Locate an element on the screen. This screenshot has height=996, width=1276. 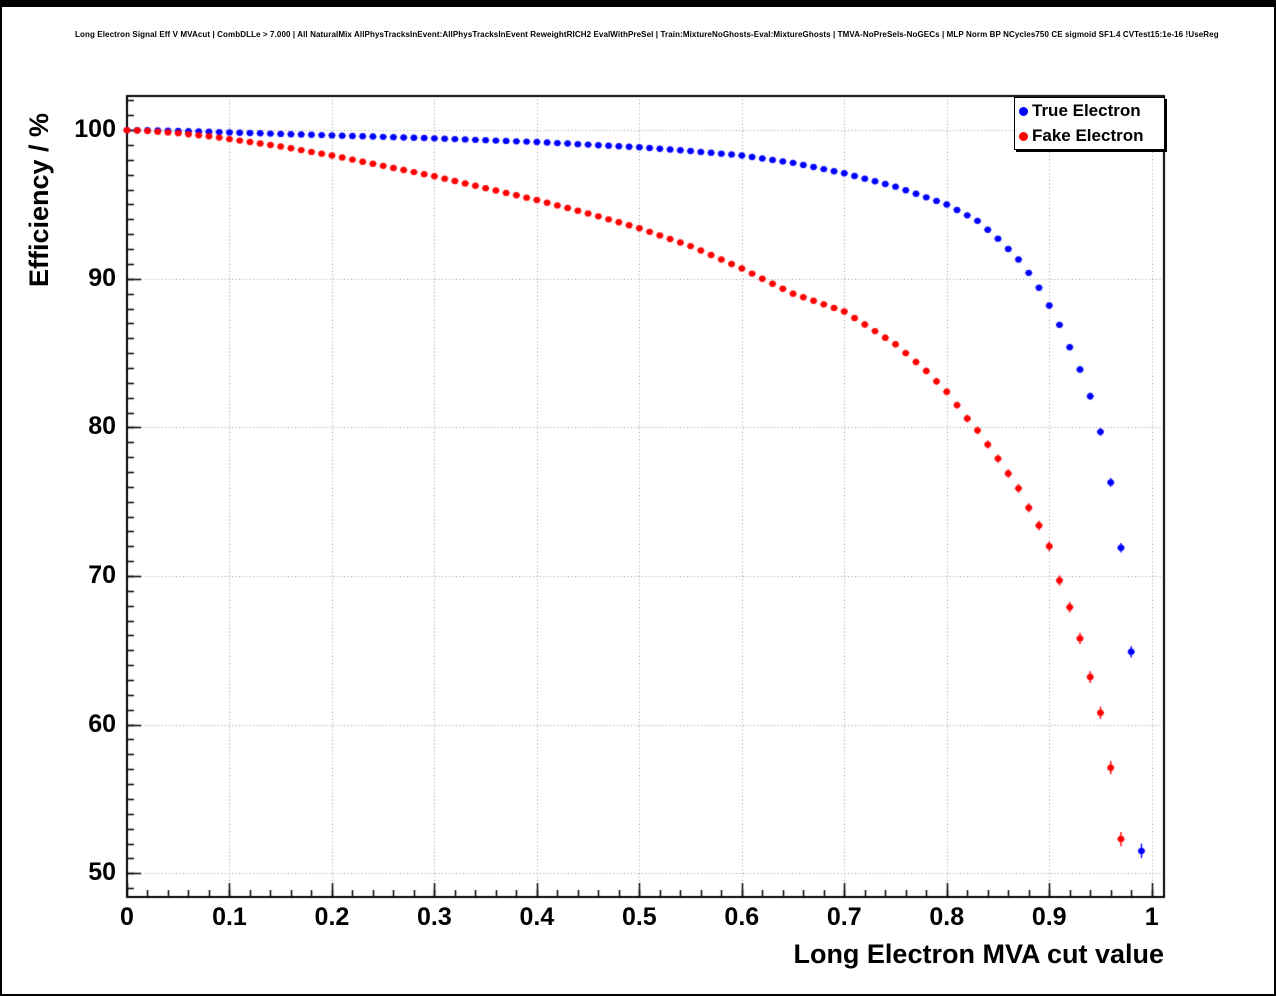
legend-label-fake-electron: Fake Electron is located at coordinates (1088, 135).